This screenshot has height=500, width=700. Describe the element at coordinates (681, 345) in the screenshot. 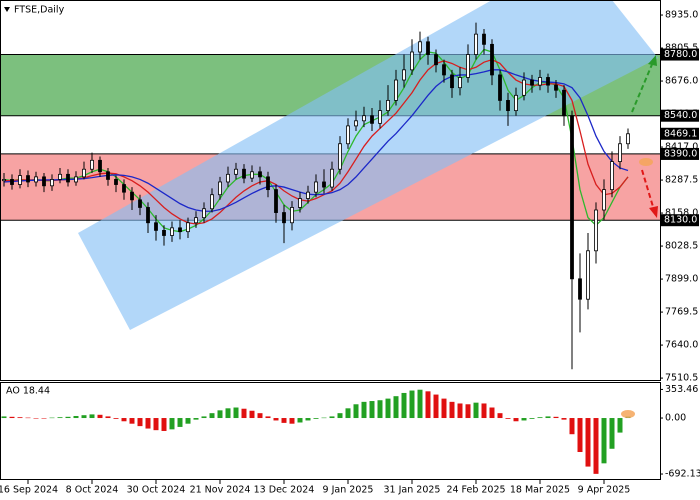

I see `y-tick-label: 7640.0` at that location.